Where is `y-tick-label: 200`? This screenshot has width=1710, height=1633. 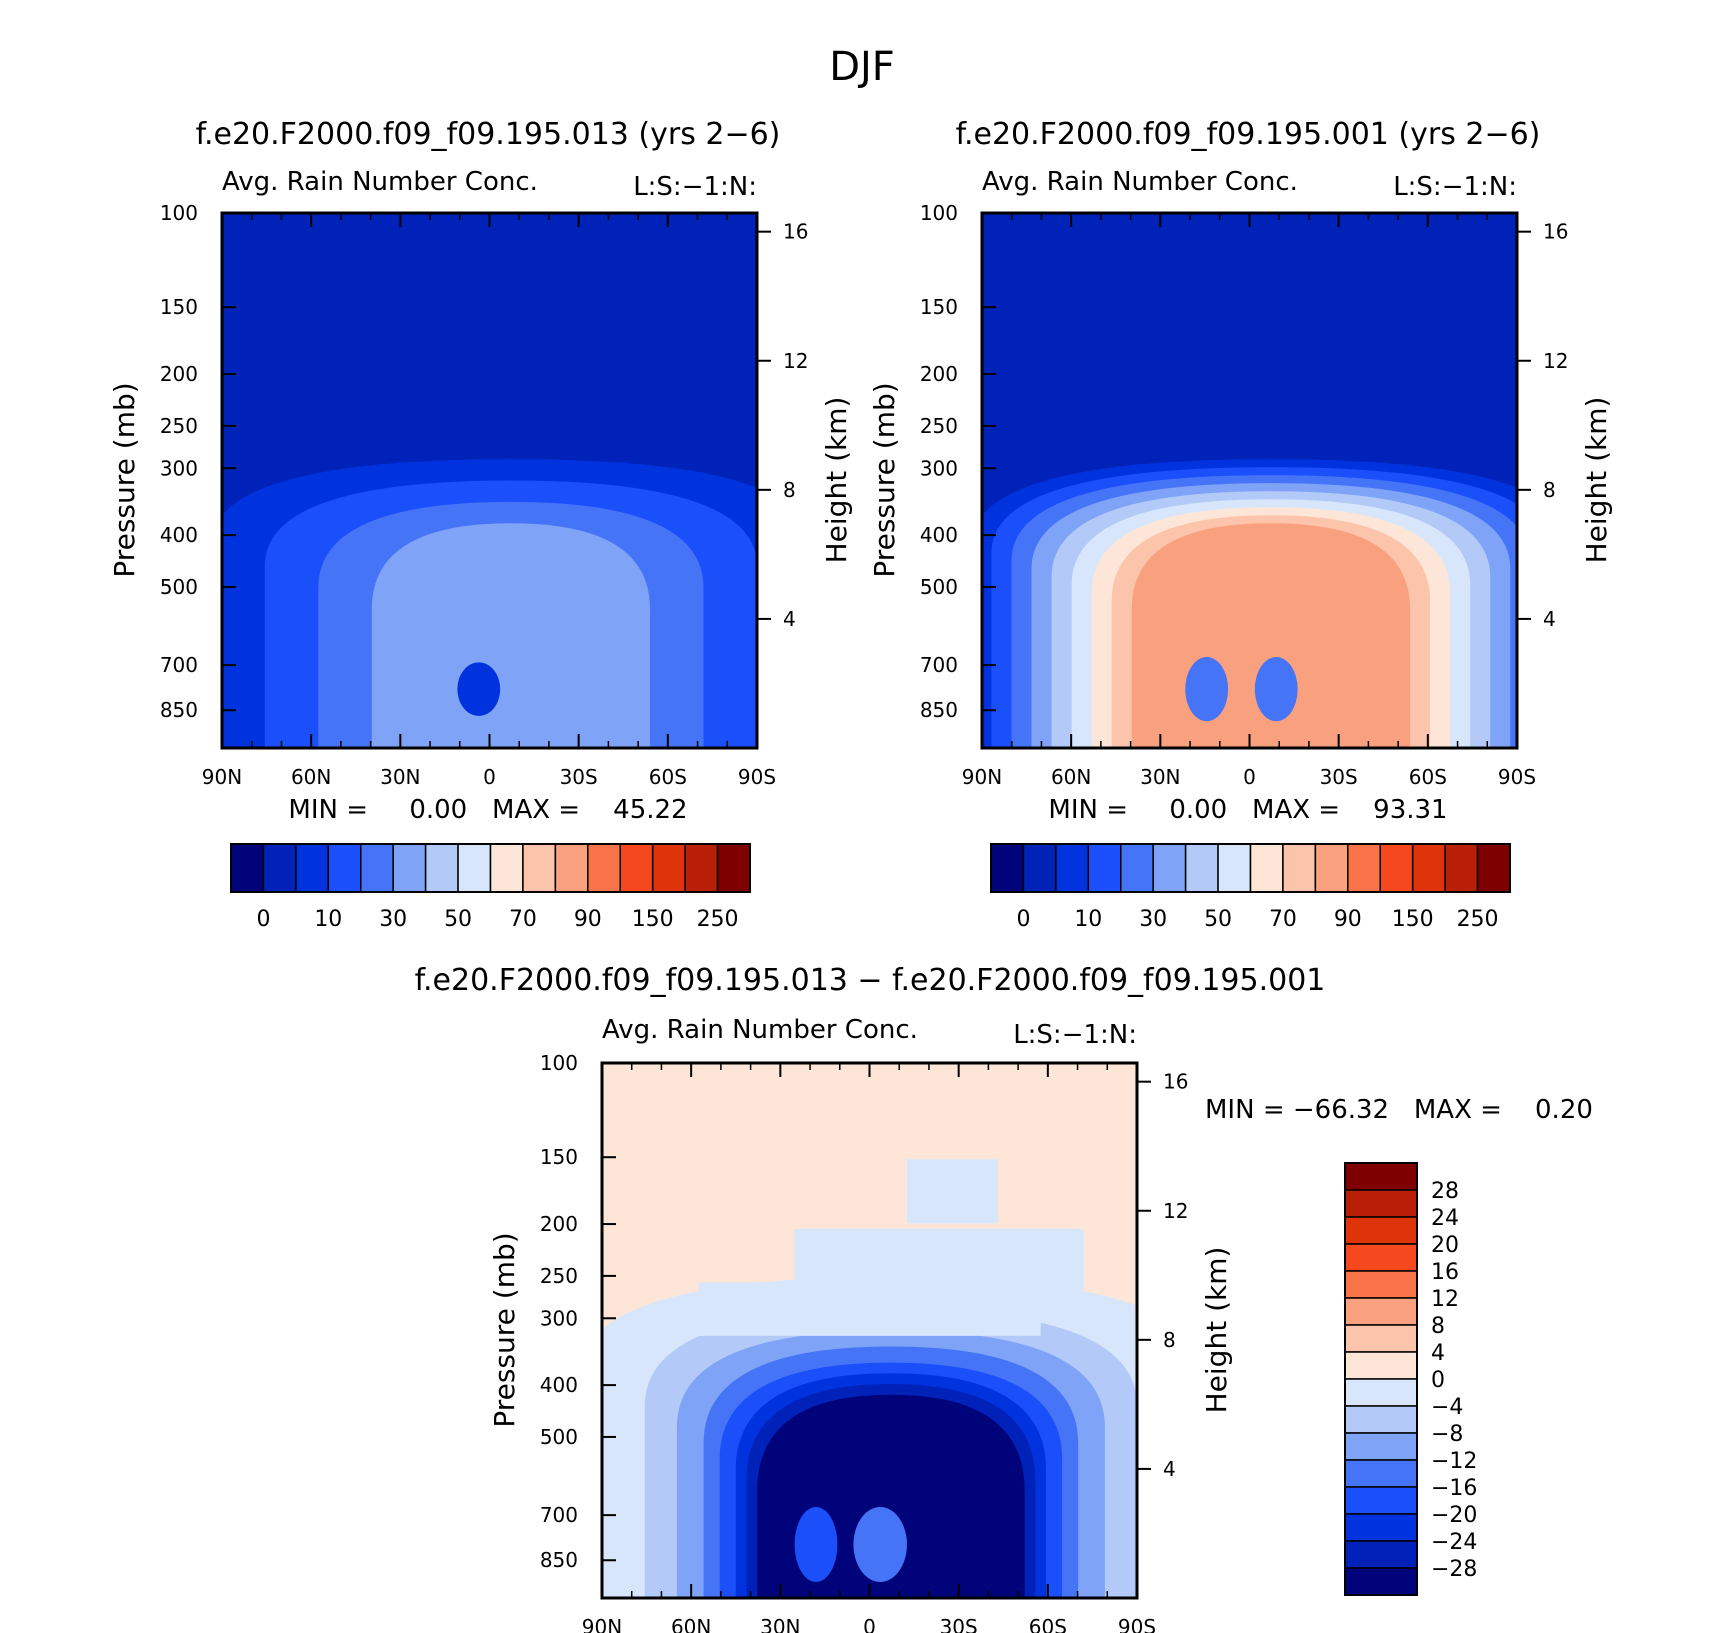 y-tick-label: 200 is located at coordinates (179, 374).